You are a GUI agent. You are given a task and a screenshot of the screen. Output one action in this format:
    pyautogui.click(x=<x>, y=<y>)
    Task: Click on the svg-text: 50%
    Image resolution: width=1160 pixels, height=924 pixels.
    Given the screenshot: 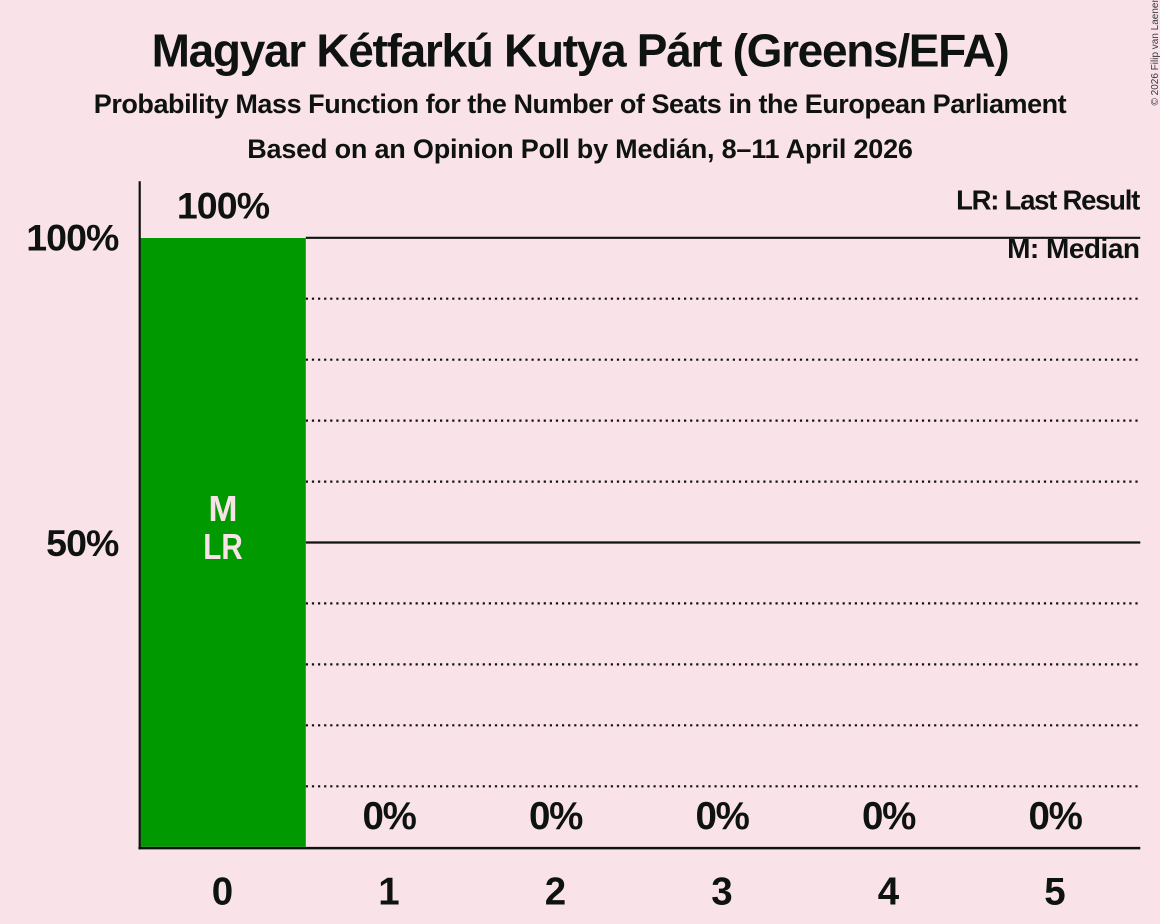 What is the action you would take?
    pyautogui.click(x=82, y=543)
    